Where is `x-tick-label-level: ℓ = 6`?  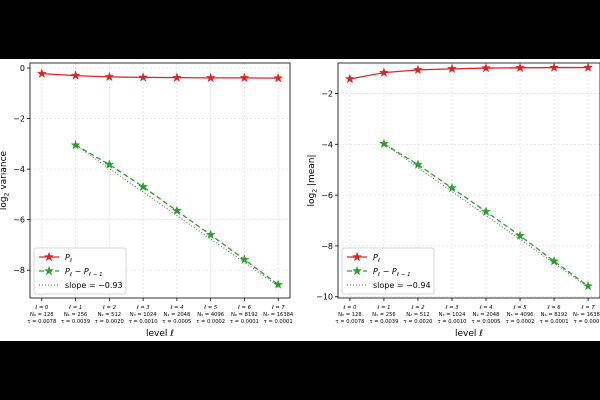 x-tick-label-level: ℓ = 6 is located at coordinates (244, 308).